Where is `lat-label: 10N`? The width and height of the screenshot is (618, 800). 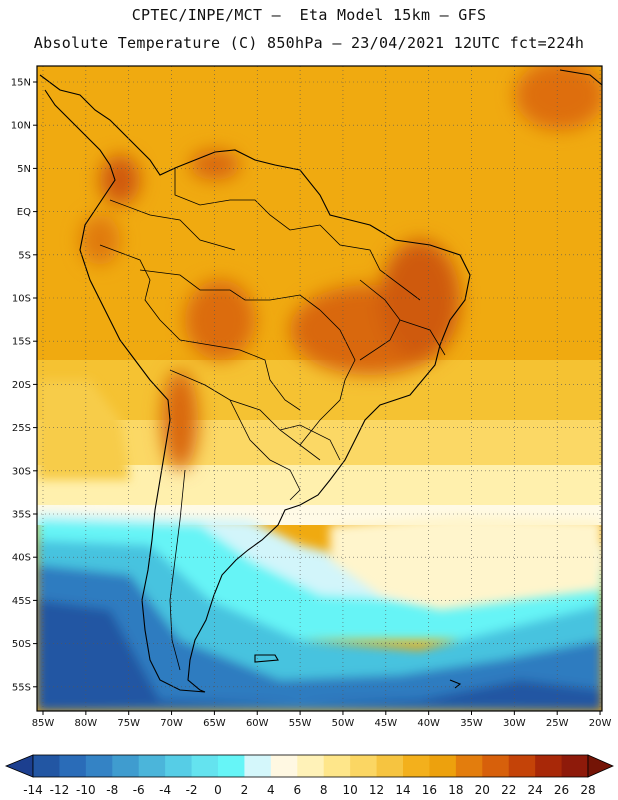 lat-label: 10N is located at coordinates (21, 126).